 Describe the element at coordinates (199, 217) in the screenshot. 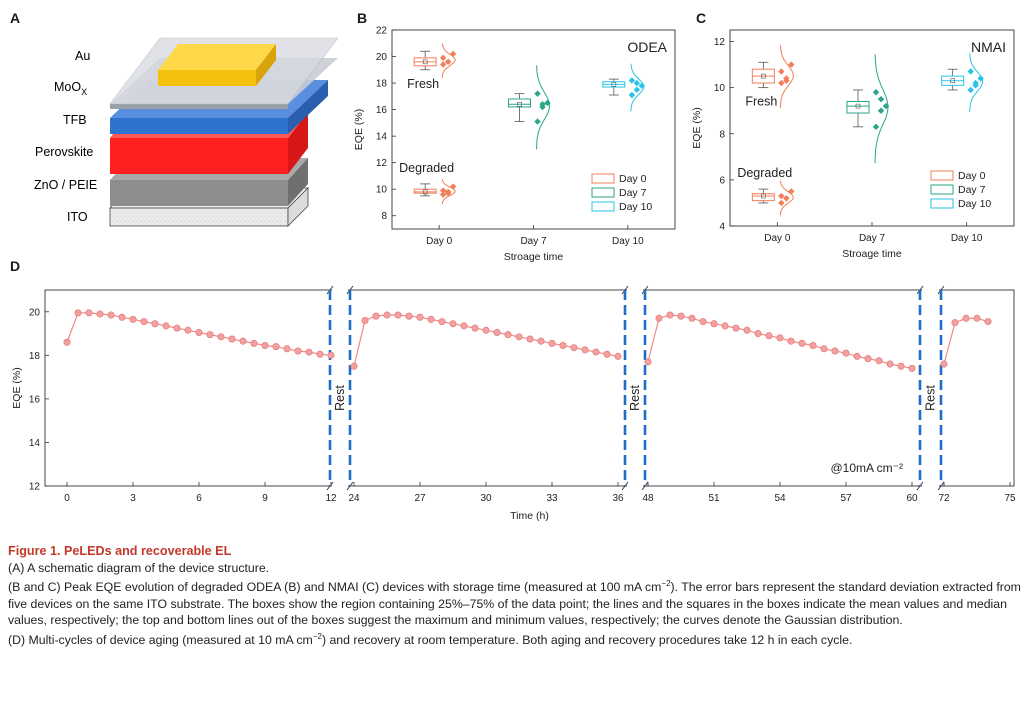

I see `ito-layer-front` at that location.